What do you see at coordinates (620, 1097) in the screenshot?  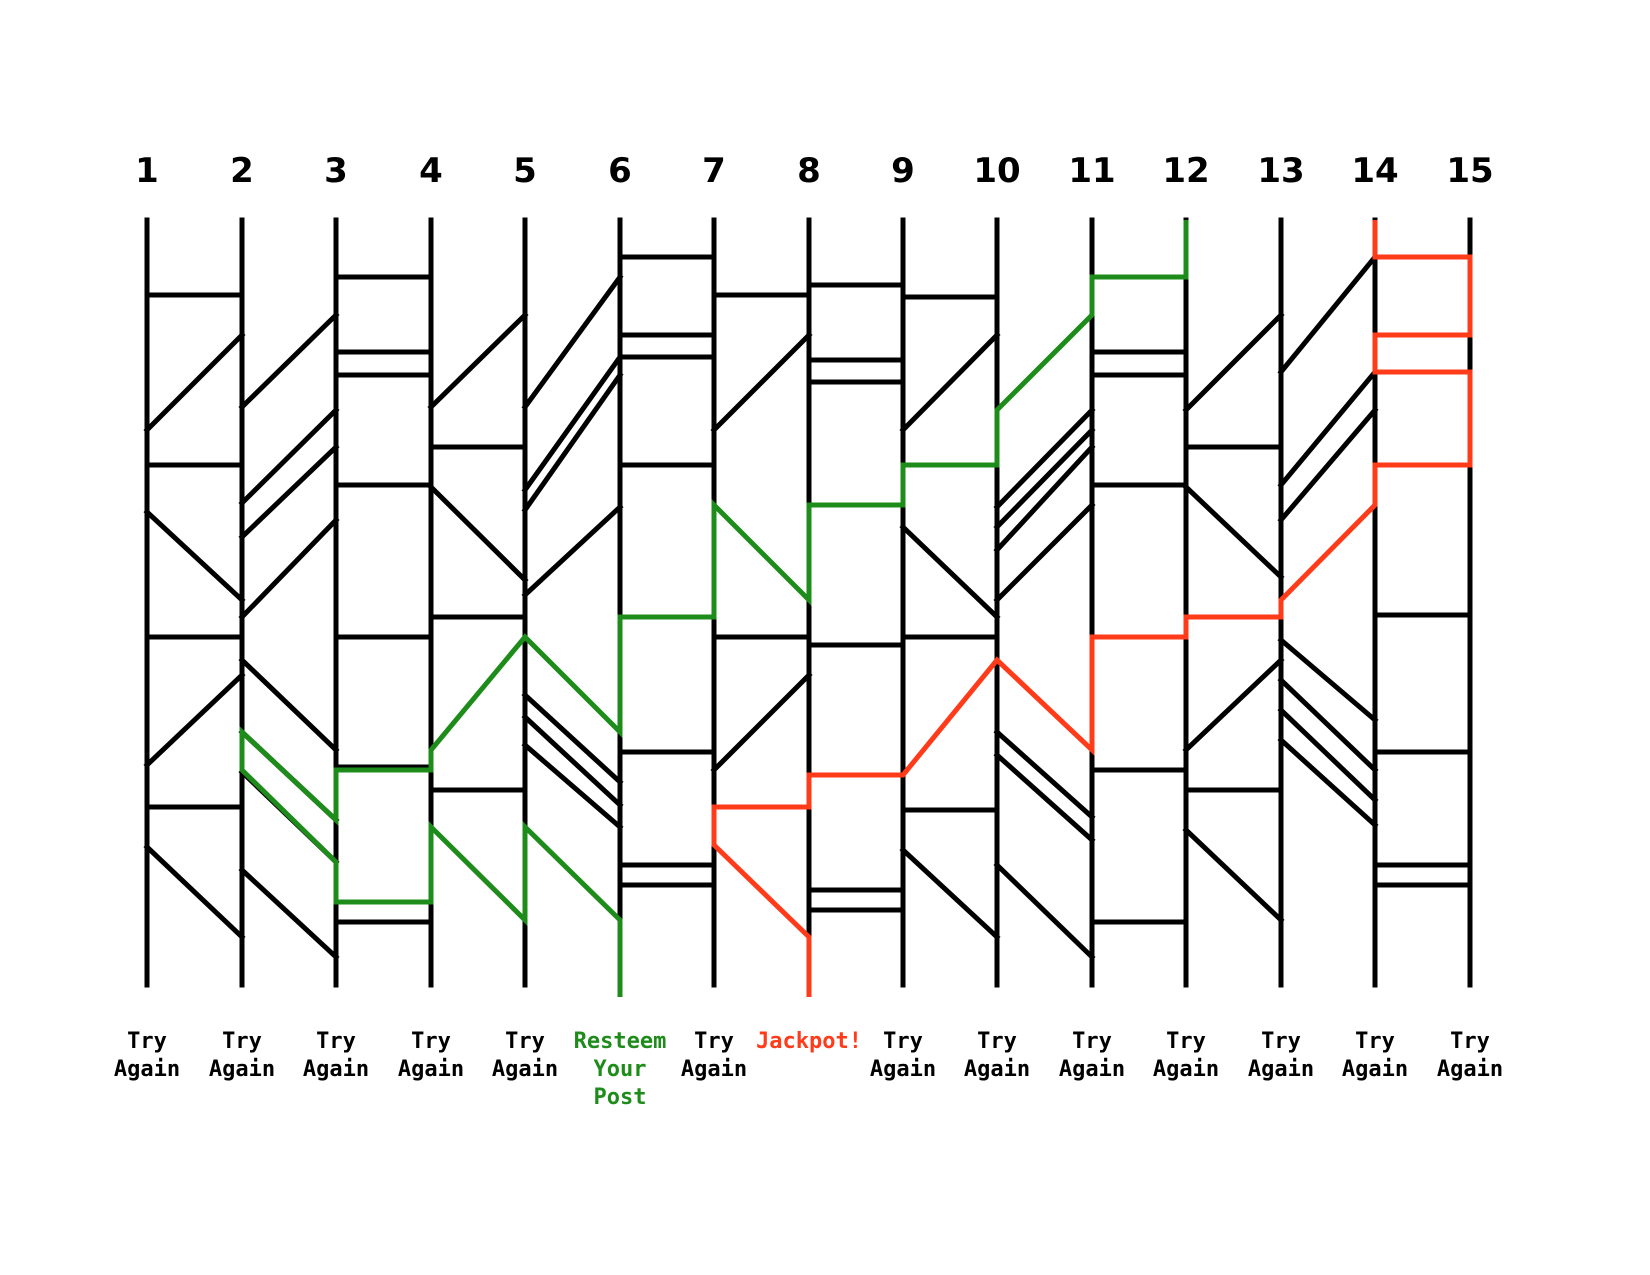 I see `result-label-6: Post` at bounding box center [620, 1097].